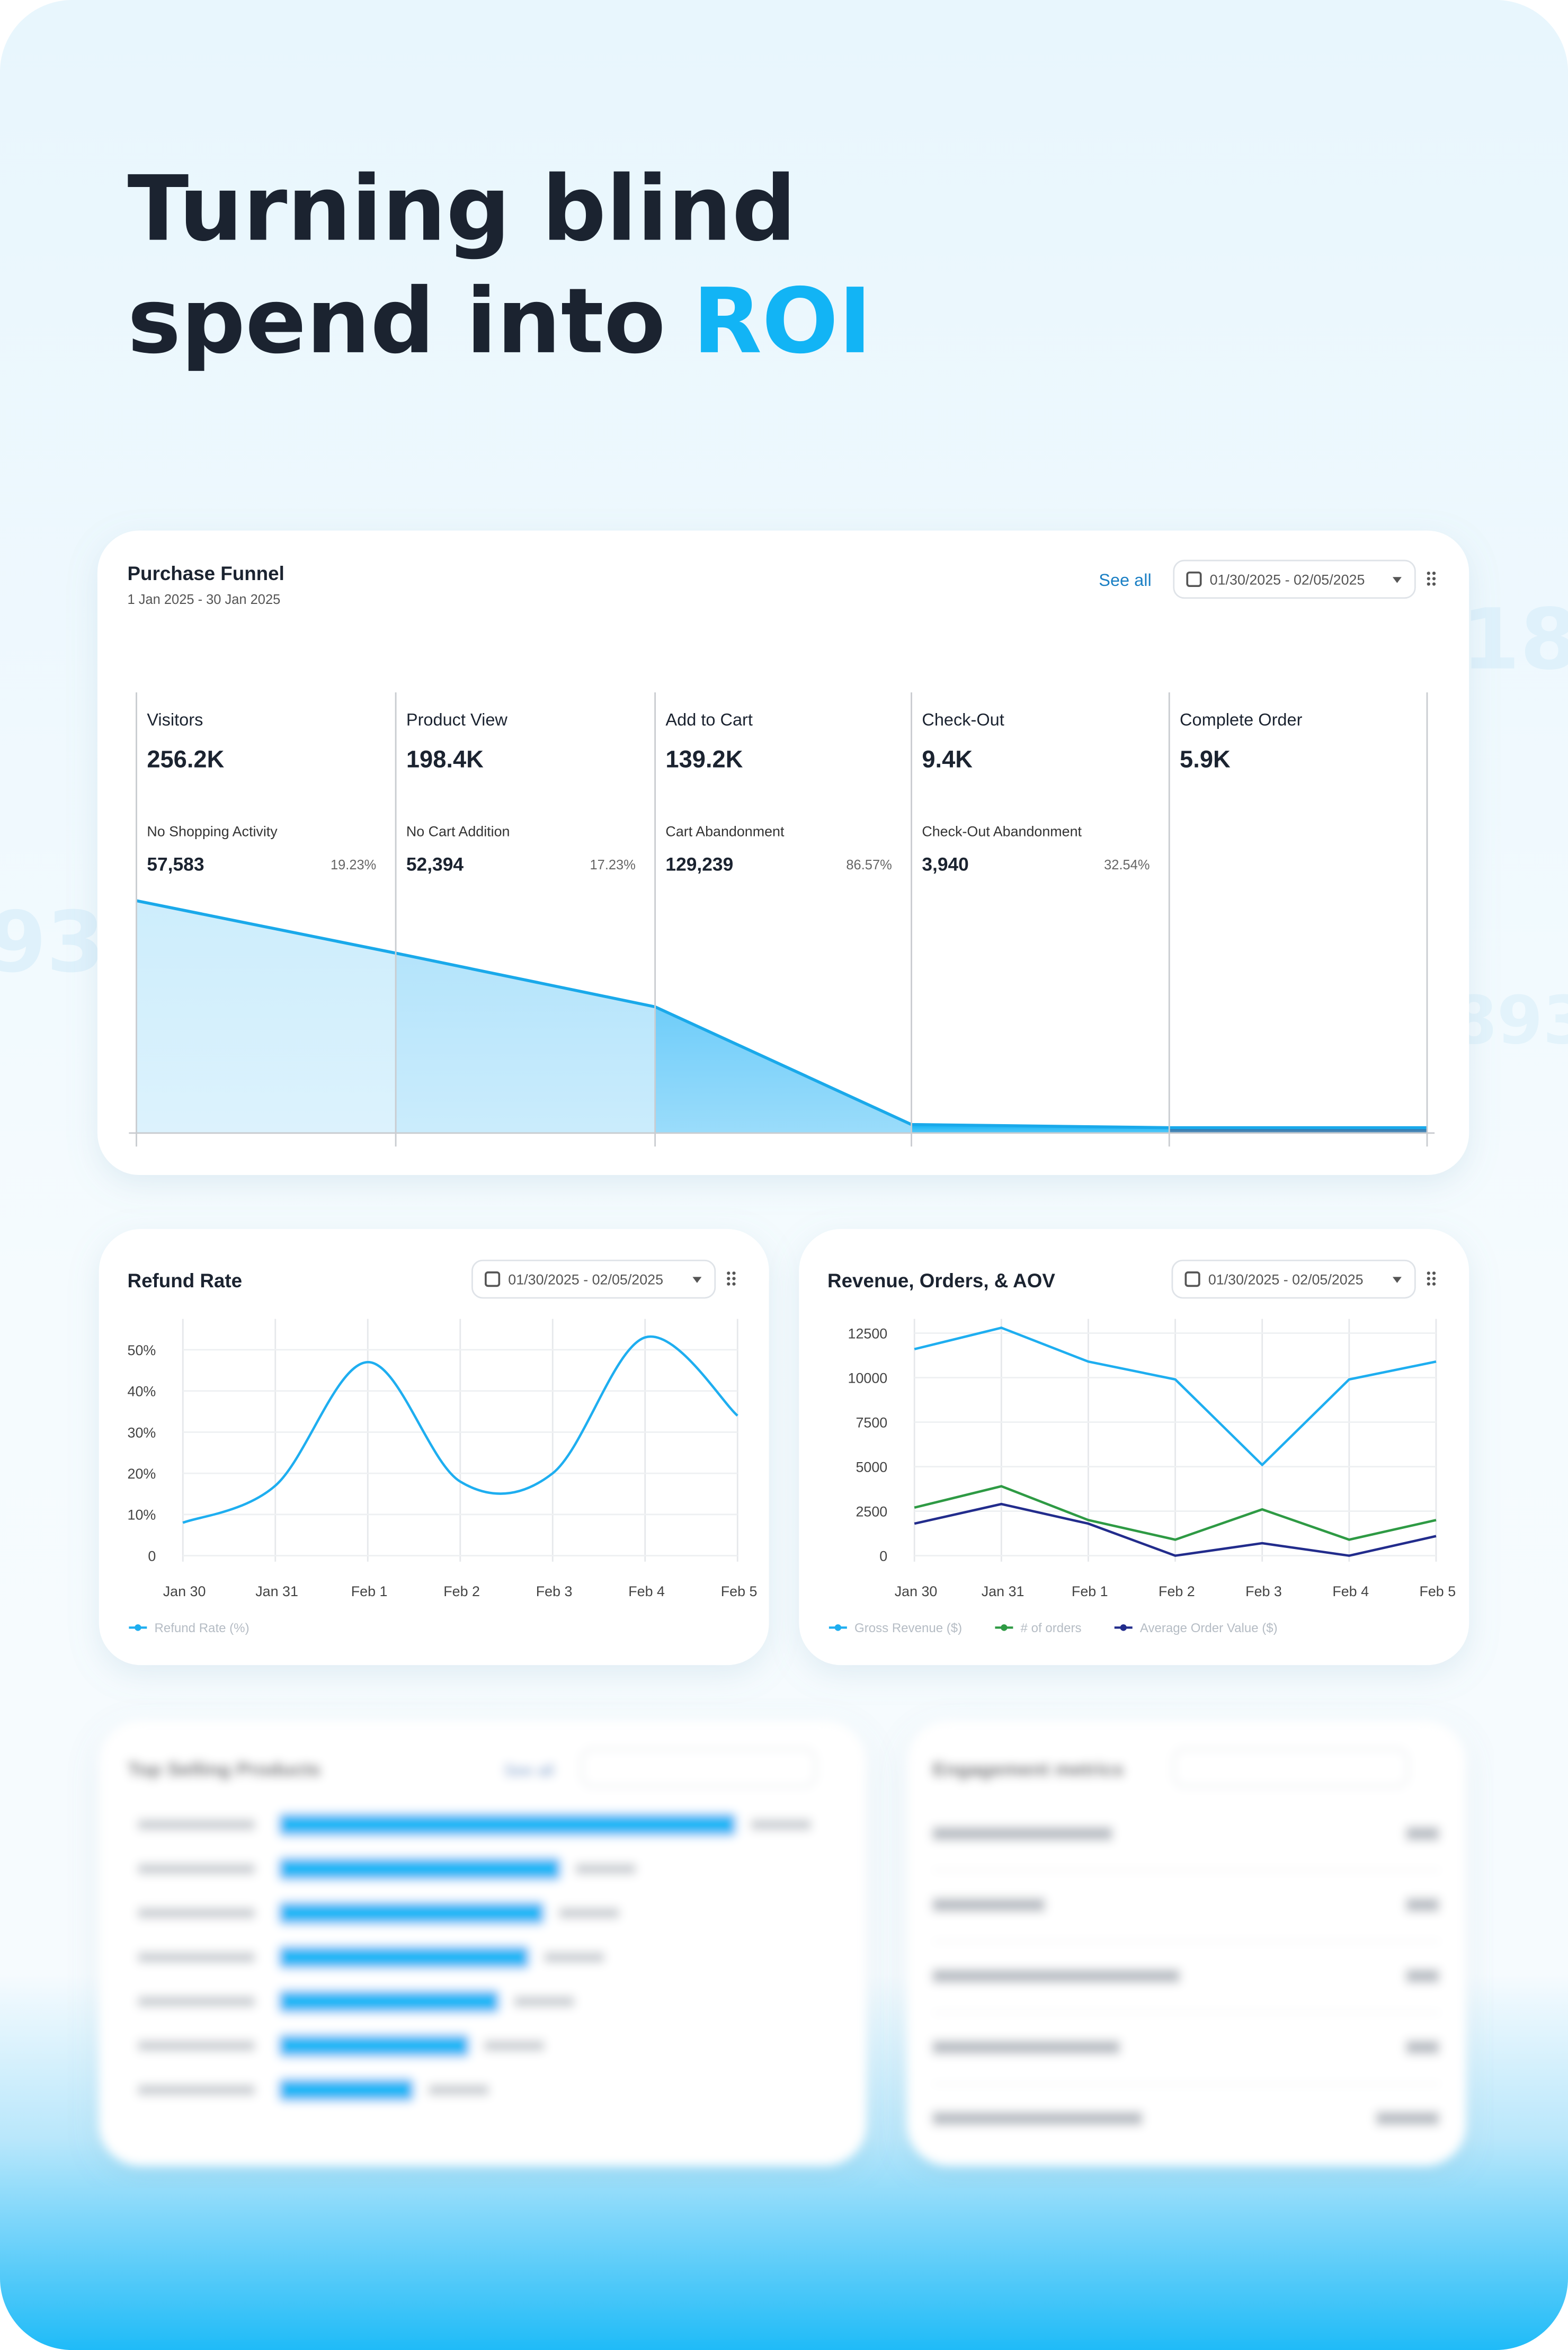  What do you see at coordinates (1209, 1628) in the screenshot?
I see `legend-label: Average Order Value ($)` at bounding box center [1209, 1628].